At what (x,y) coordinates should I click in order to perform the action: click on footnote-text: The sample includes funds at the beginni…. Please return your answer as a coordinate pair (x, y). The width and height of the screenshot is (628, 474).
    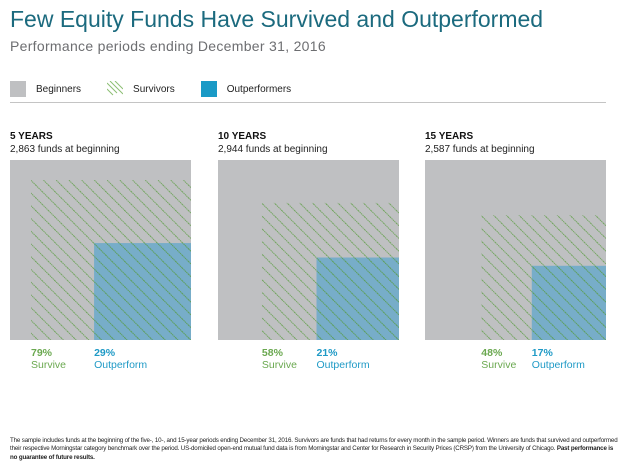
    Looking at the image, I should click on (314, 445).